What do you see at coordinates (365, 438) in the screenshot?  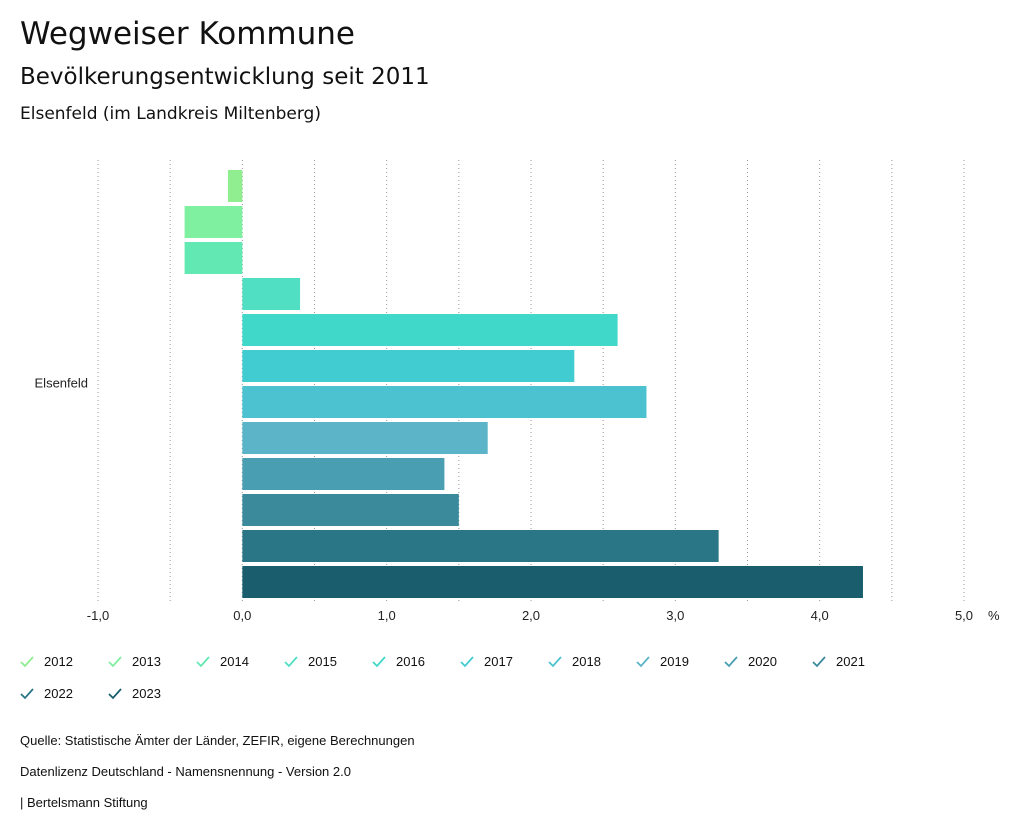 I see `bar-2019` at bounding box center [365, 438].